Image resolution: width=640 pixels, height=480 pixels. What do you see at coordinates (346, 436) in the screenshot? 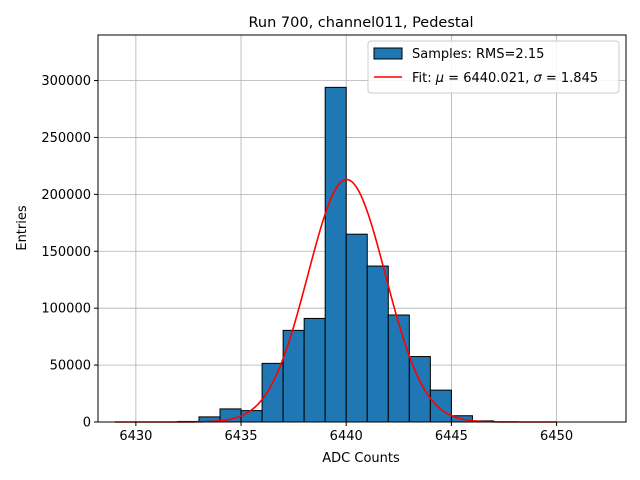
I see `x-tick-label: 6440` at bounding box center [346, 436].